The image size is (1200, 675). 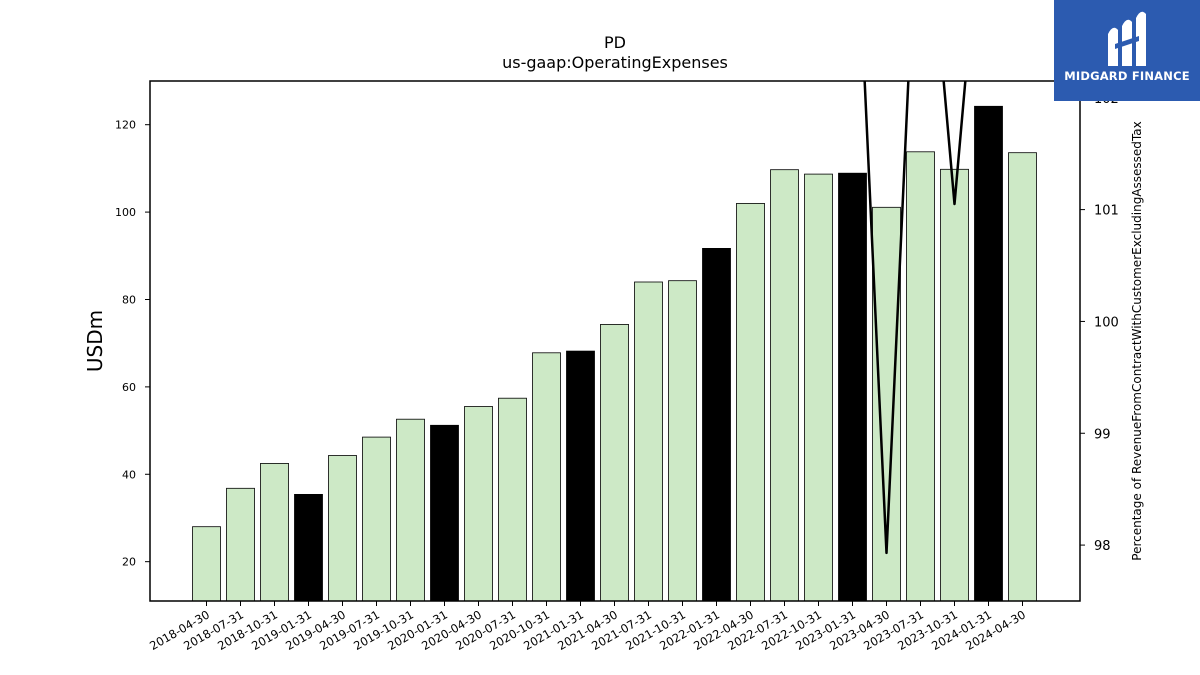 I want to click on y-tick-label: 40, so click(x=129, y=474).